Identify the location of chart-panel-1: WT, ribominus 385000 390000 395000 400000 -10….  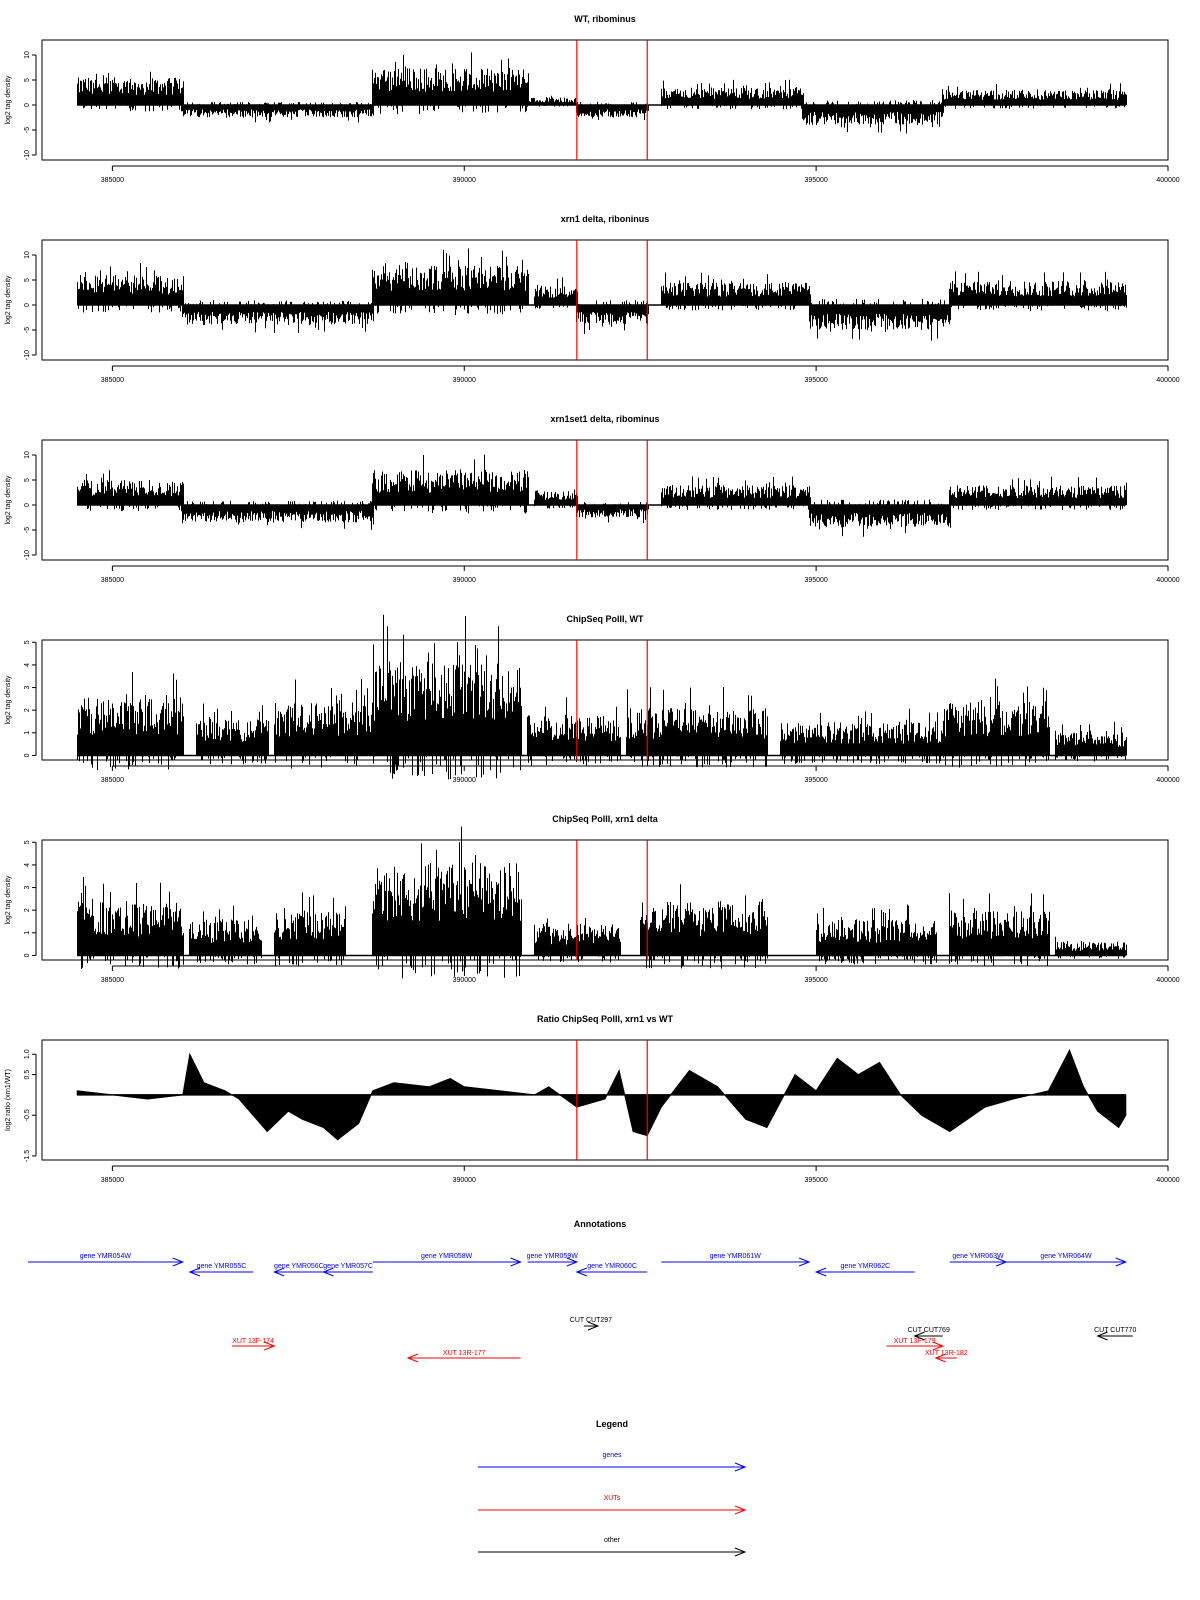
(592, 99).